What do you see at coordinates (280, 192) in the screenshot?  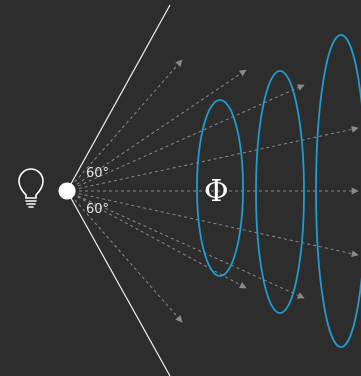 I see `flux-ellipse-medium` at bounding box center [280, 192].